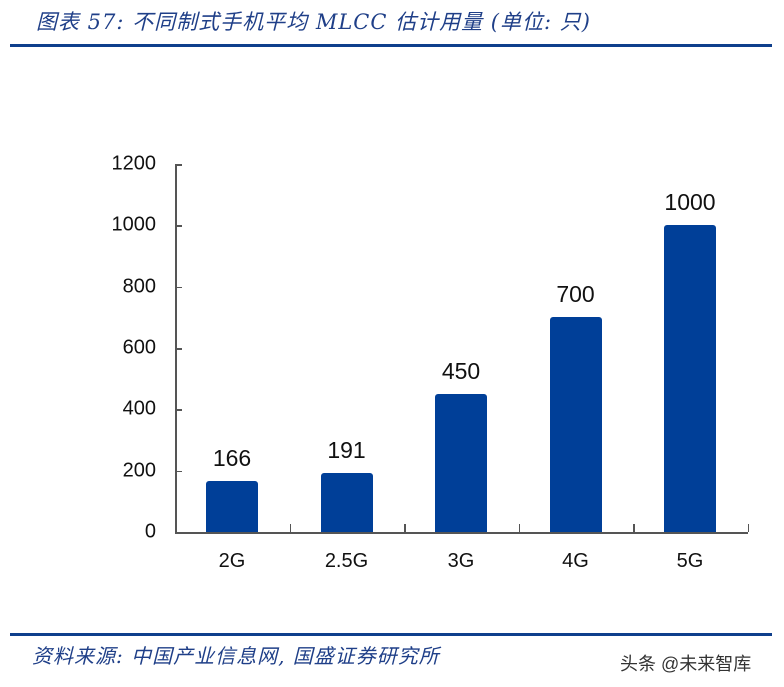 The image size is (784, 687). What do you see at coordinates (139, 408) in the screenshot?
I see `y-tick-label: 400` at bounding box center [139, 408].